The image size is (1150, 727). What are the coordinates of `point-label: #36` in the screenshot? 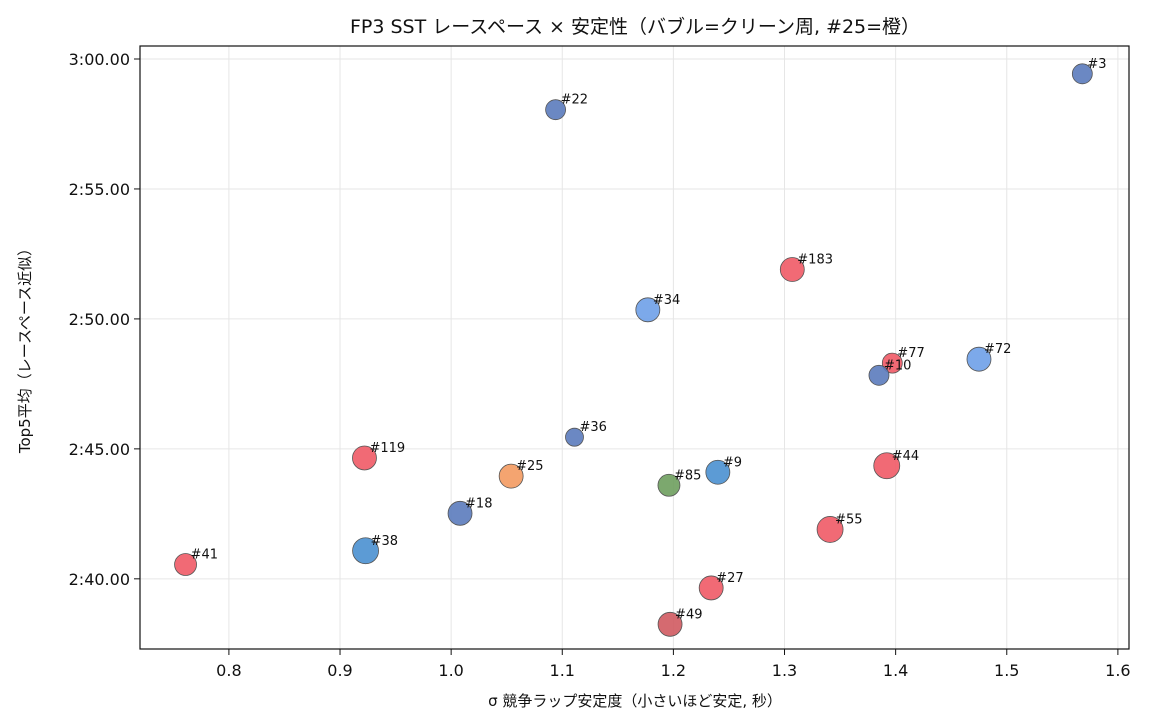 It's located at (592, 427).